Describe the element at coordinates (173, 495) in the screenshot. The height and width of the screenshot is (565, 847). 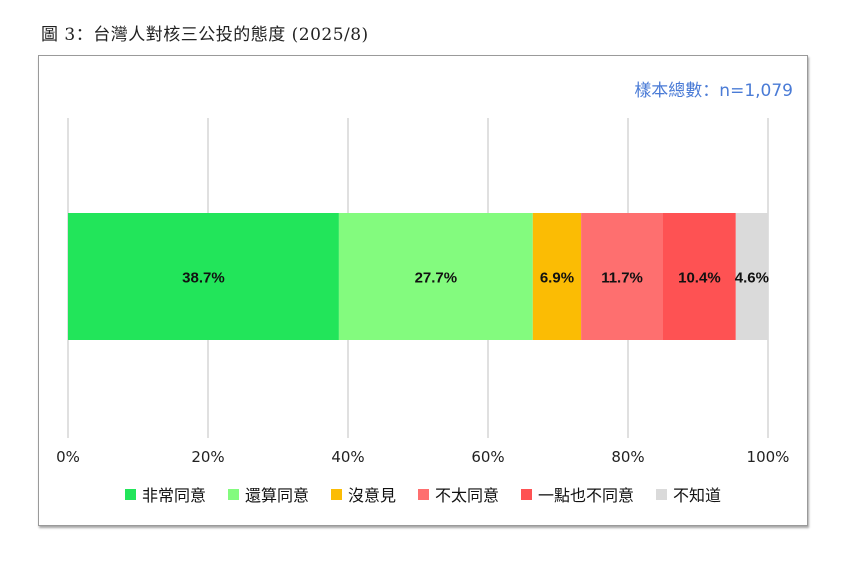
I see `legend-label: 非常同意` at that location.